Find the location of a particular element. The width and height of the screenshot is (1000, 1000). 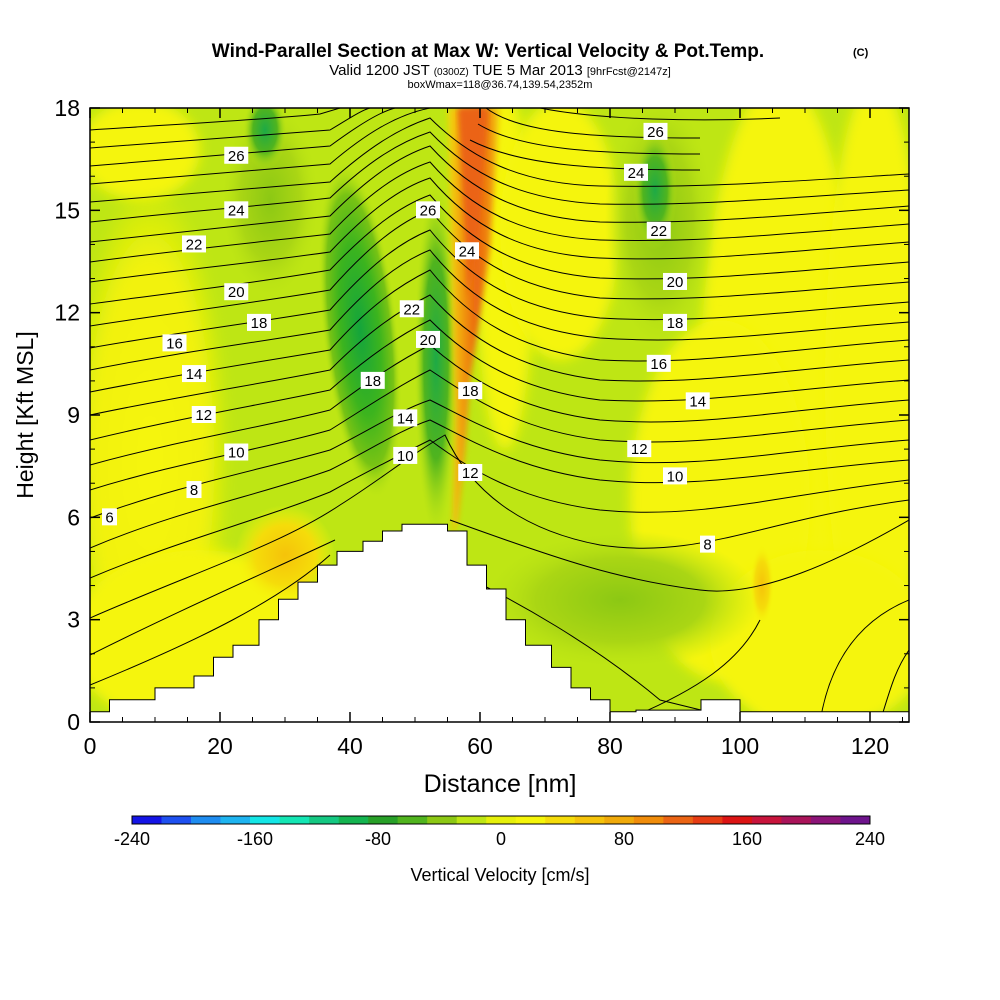

shade-green-lower-right is located at coordinates (620, 600).